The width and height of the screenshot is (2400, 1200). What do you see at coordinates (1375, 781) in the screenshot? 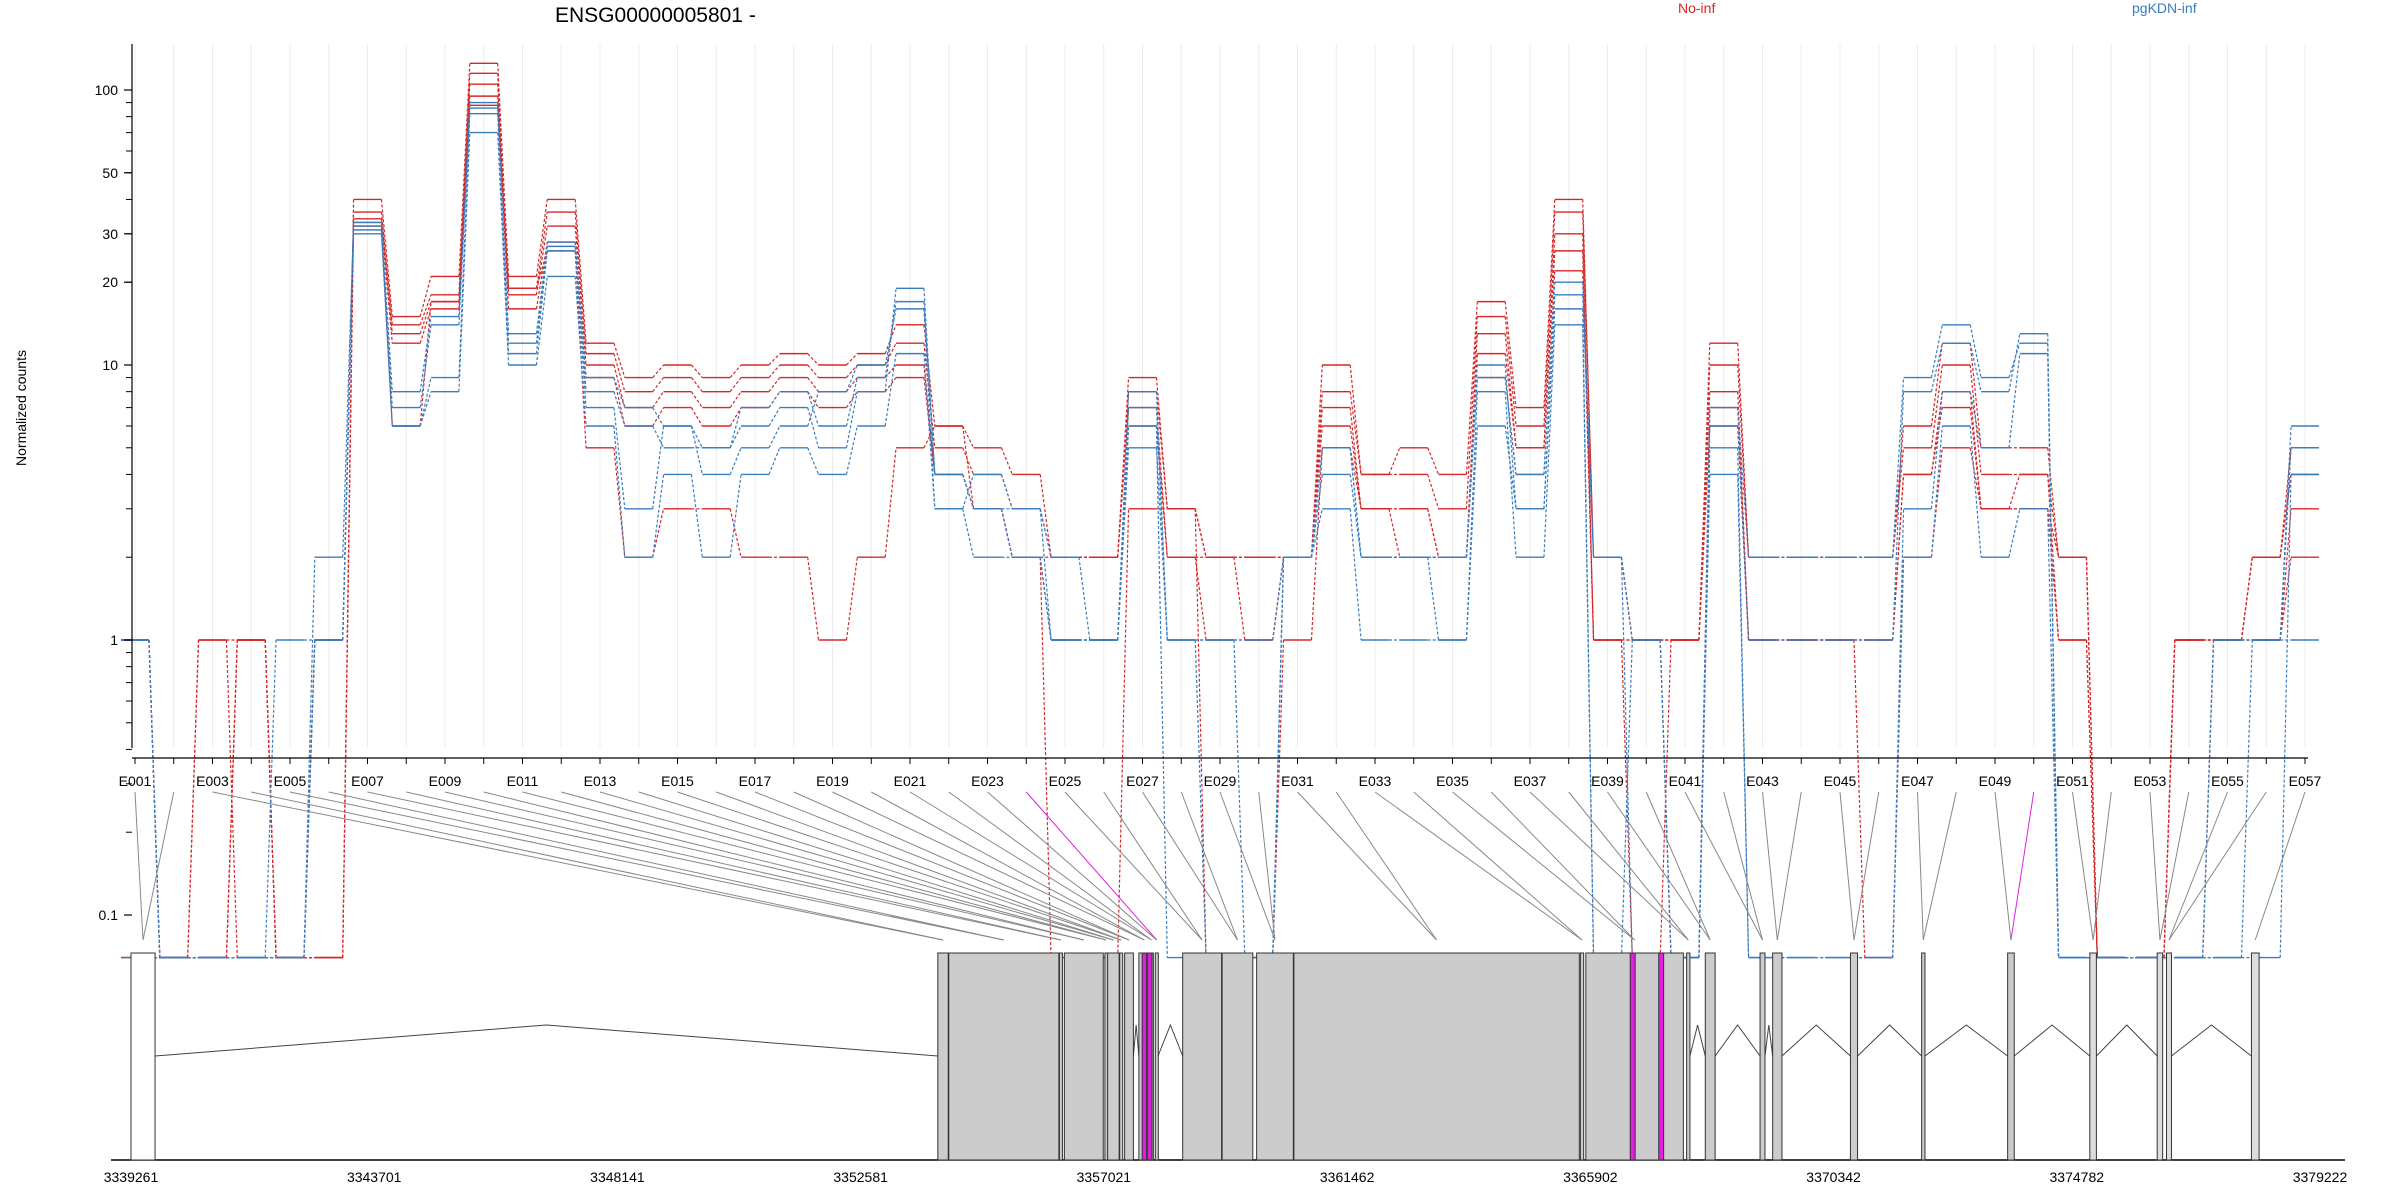
I see `x-tick-label: E033` at bounding box center [1375, 781].